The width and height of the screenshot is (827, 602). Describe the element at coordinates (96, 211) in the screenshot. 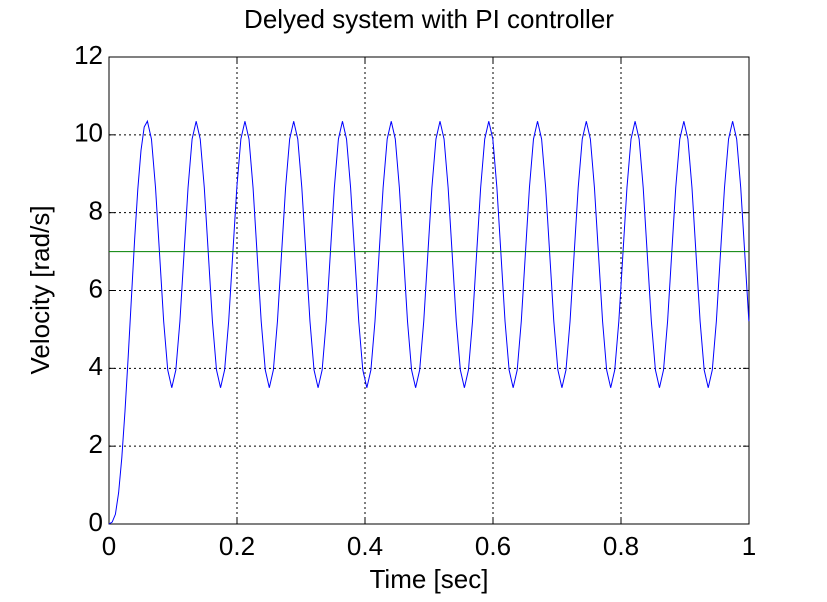

I see `y-tick-label: 8` at that location.